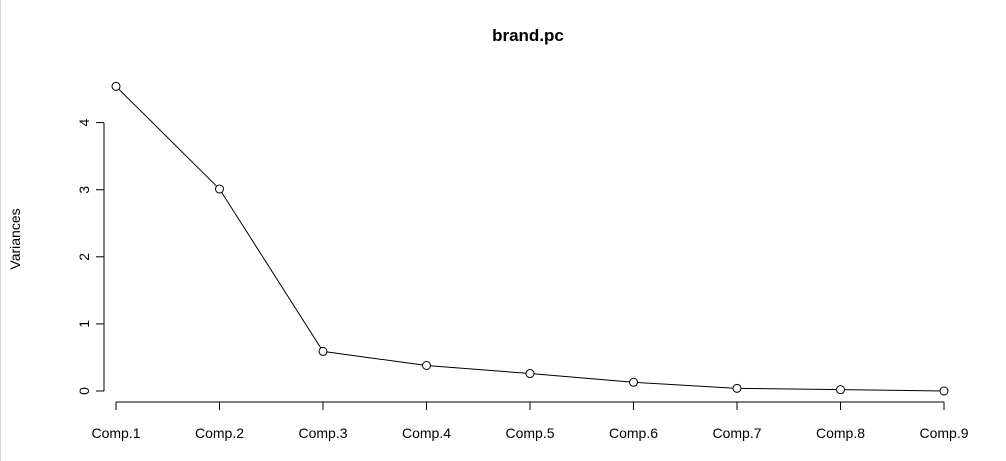 The width and height of the screenshot is (1006, 461). I want to click on x-tick-label: Comp.5, so click(529, 433).